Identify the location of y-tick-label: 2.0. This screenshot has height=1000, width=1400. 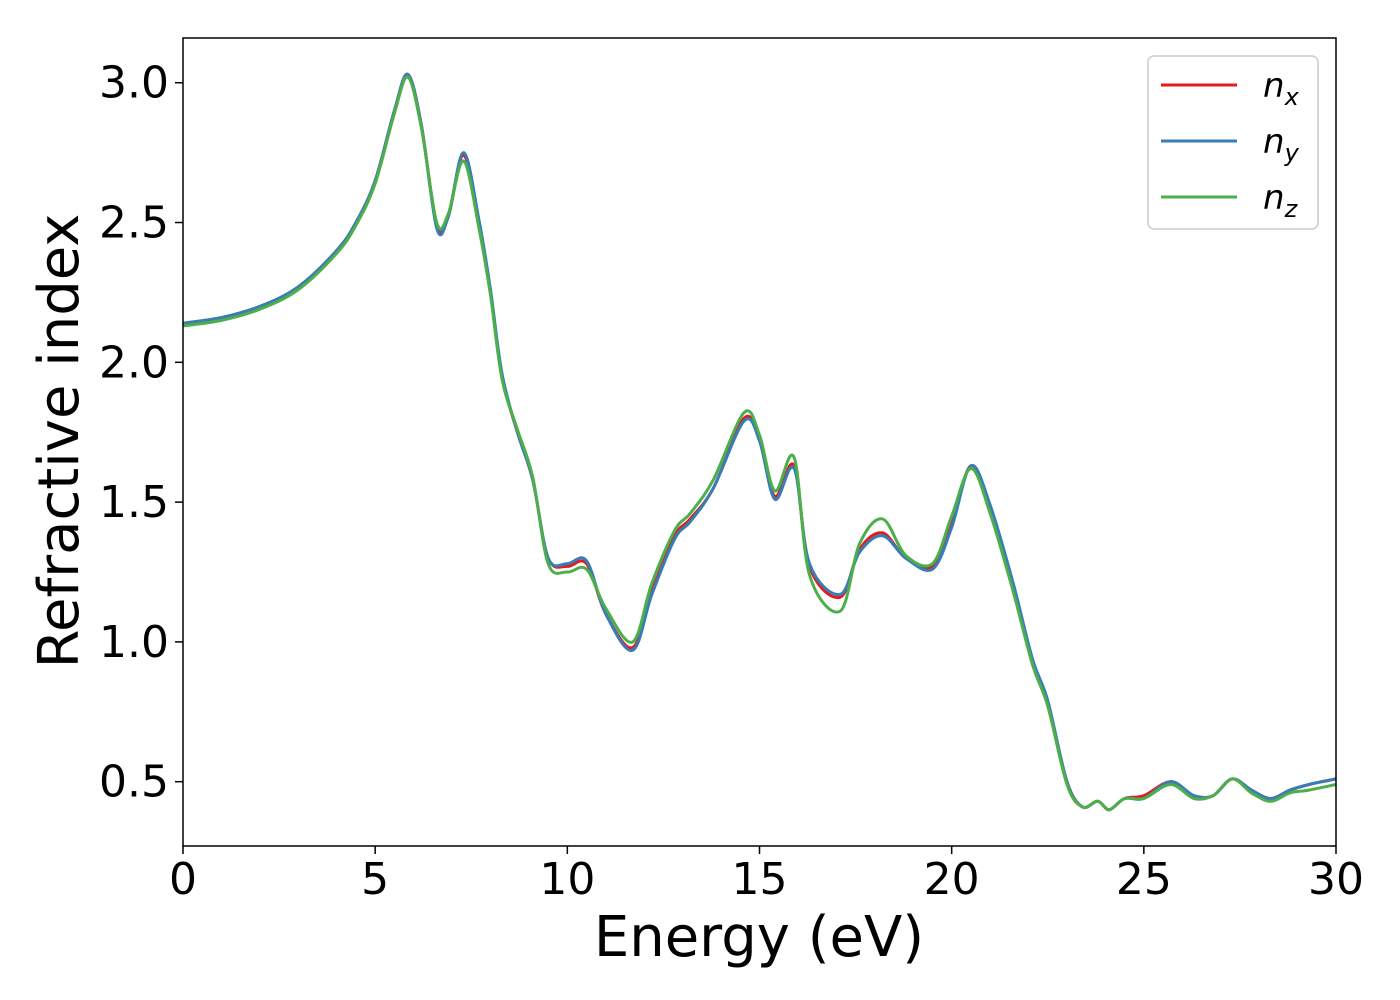
(134, 362).